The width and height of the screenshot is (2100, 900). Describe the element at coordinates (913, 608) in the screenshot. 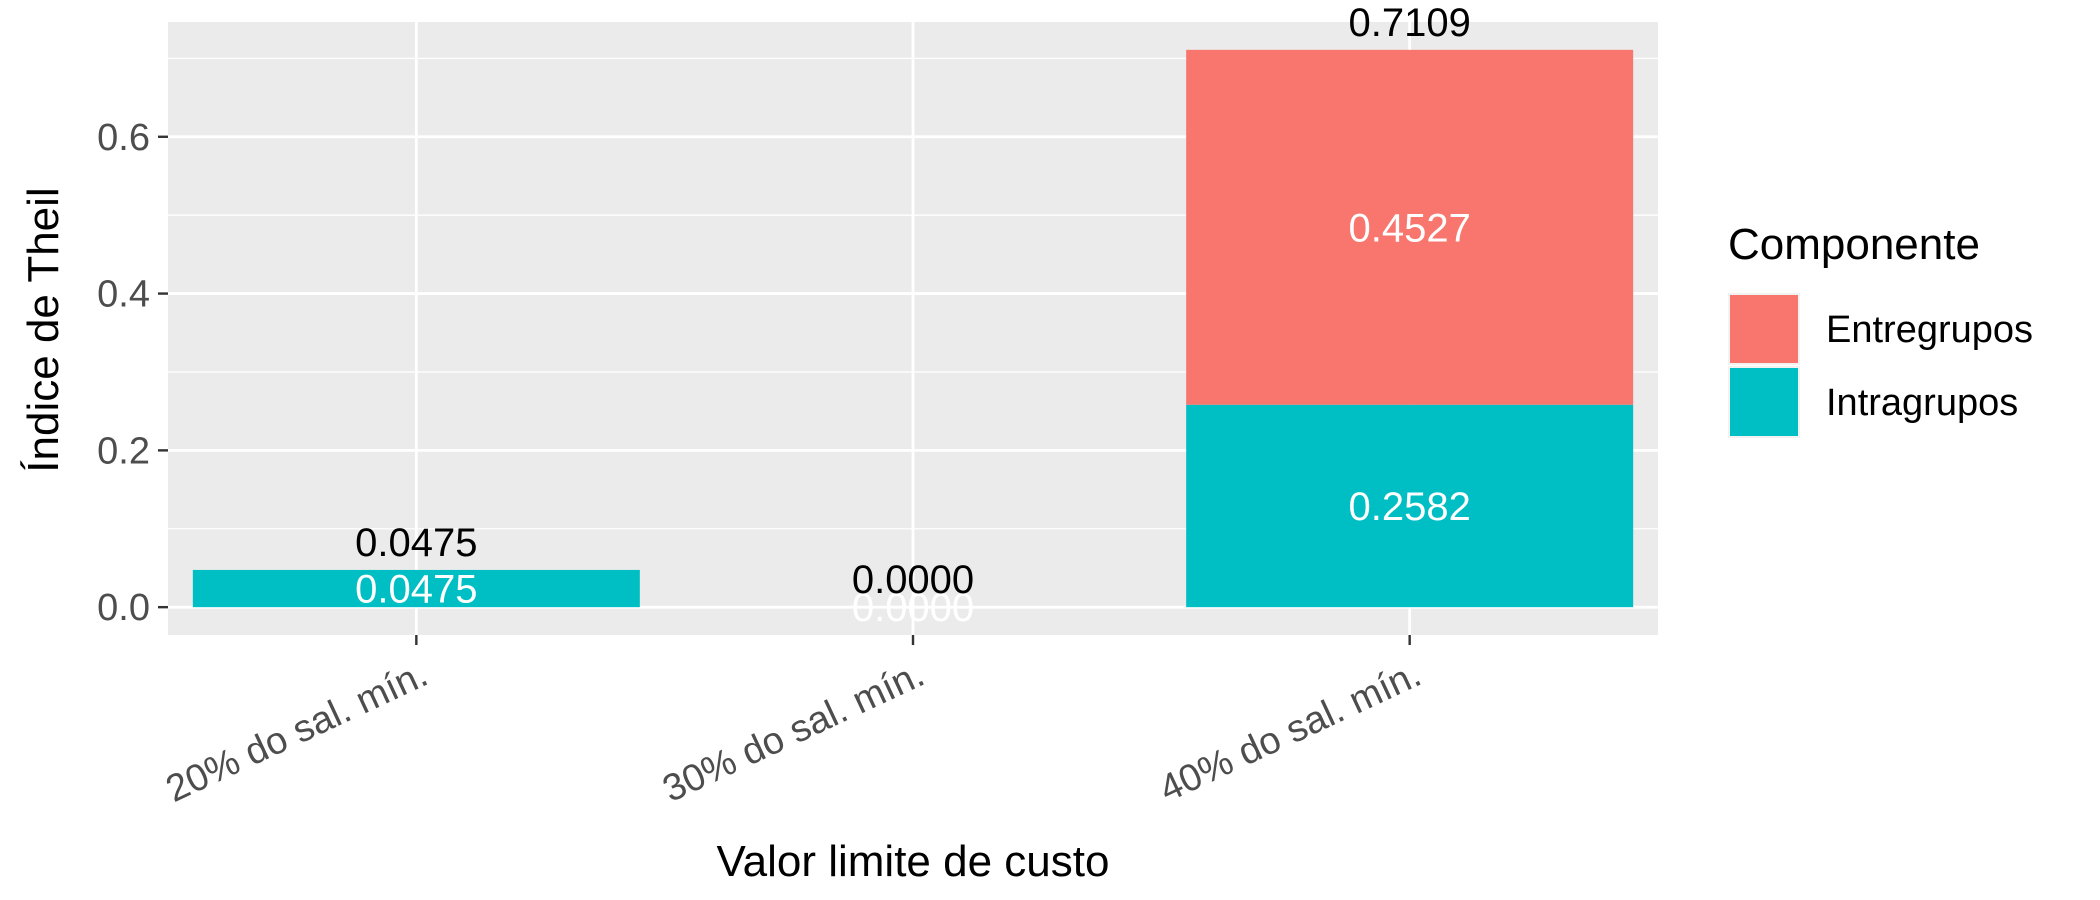

I see `segment-label: 0.0000` at that location.